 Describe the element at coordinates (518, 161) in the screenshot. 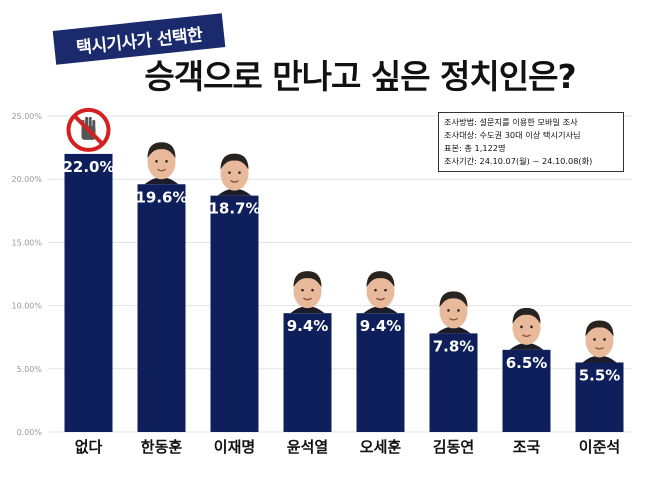

I see `survey-period: 조사기간: 24.10.07(월) ~ 24.10.08(화)` at that location.